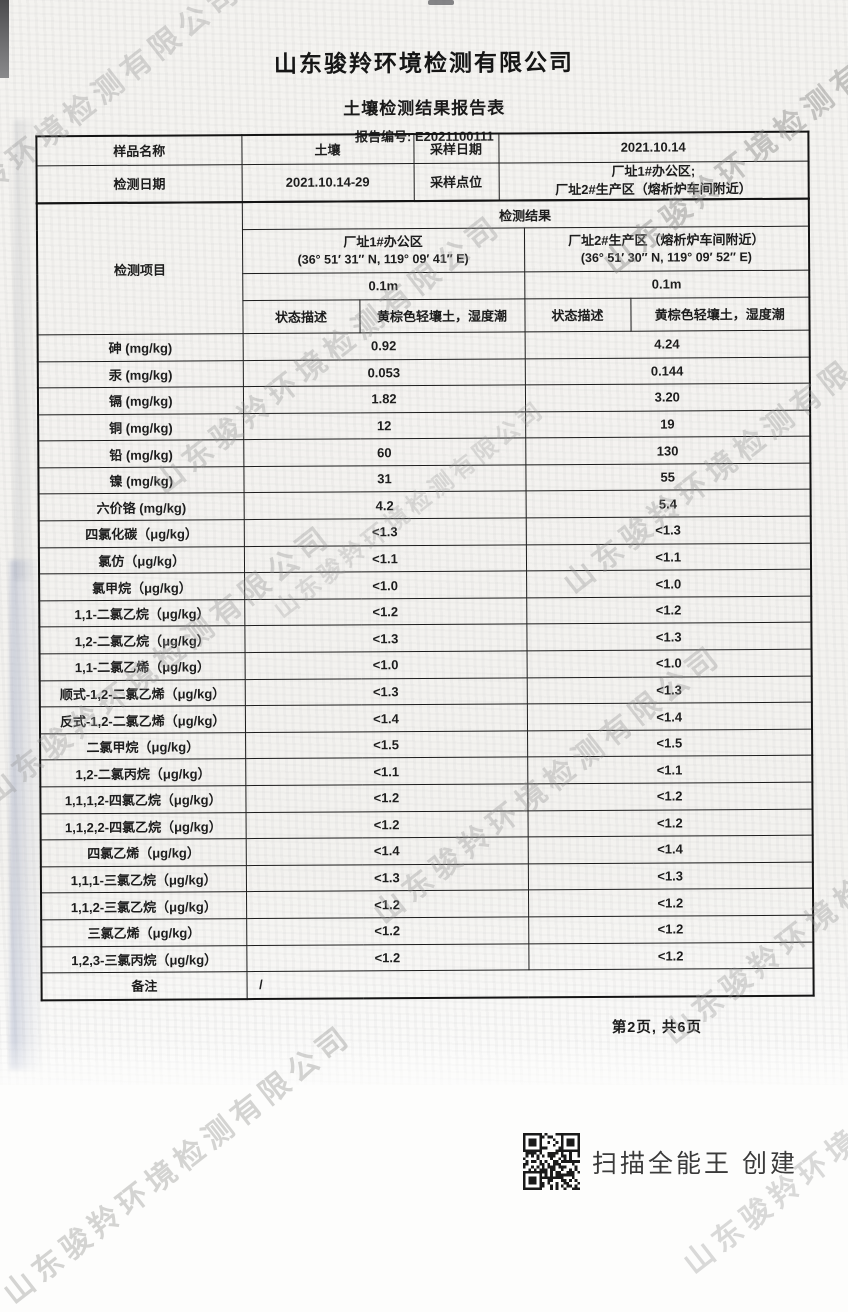  What do you see at coordinates (141, 507) in the screenshot?
I see `param-name: 六价铬 (mg/kg)` at bounding box center [141, 507].